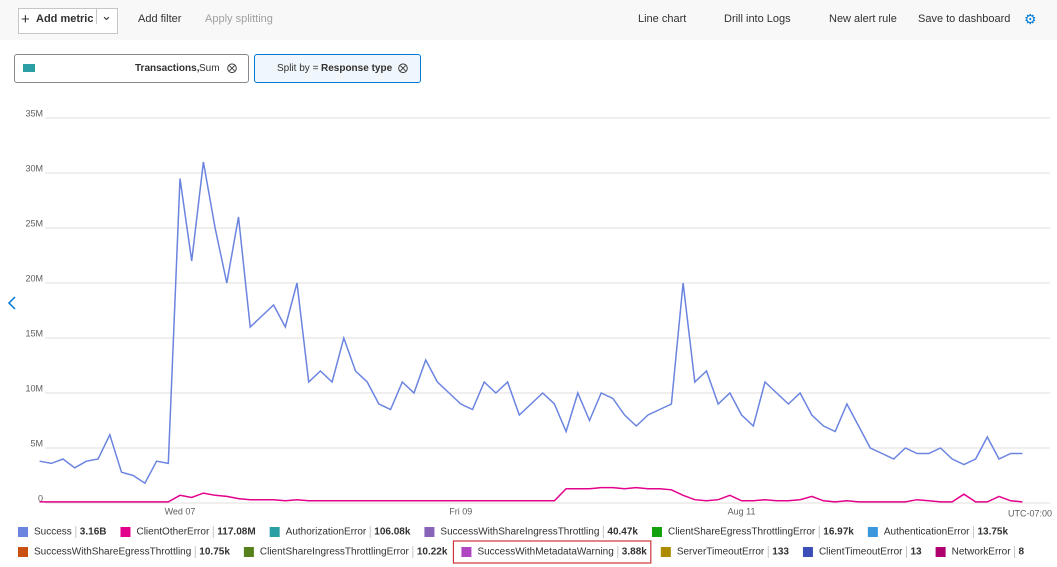 The image size is (1057, 567). Describe the element at coordinates (662, 19) in the screenshot. I see `line-chart: Line chart` at that location.